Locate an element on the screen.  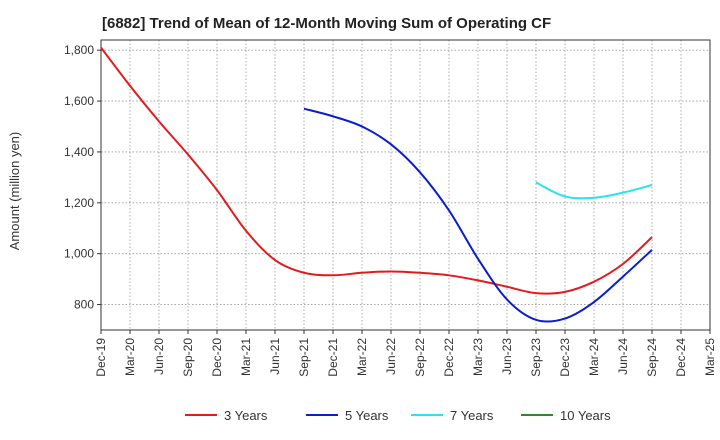
legend-label: 10 Years is located at coordinates (585, 415).